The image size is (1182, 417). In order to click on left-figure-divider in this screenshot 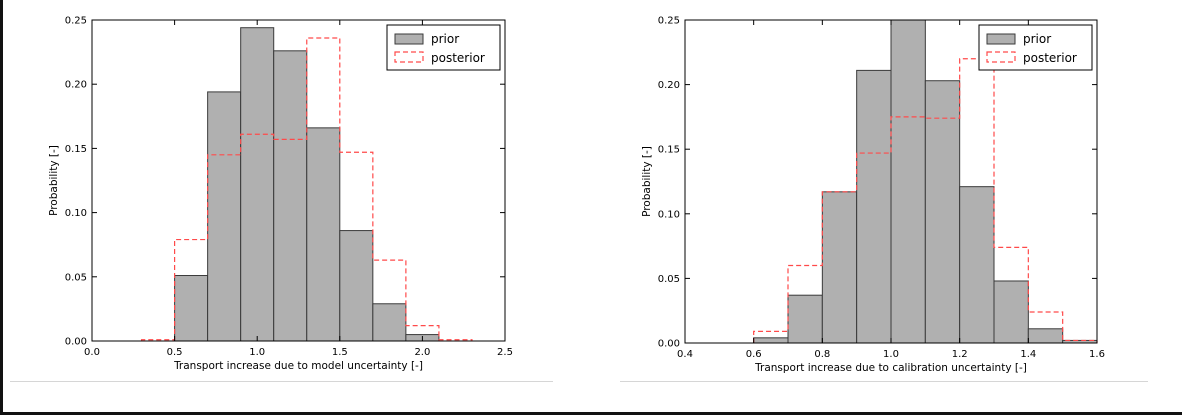, I will do `click(281, 381)`.